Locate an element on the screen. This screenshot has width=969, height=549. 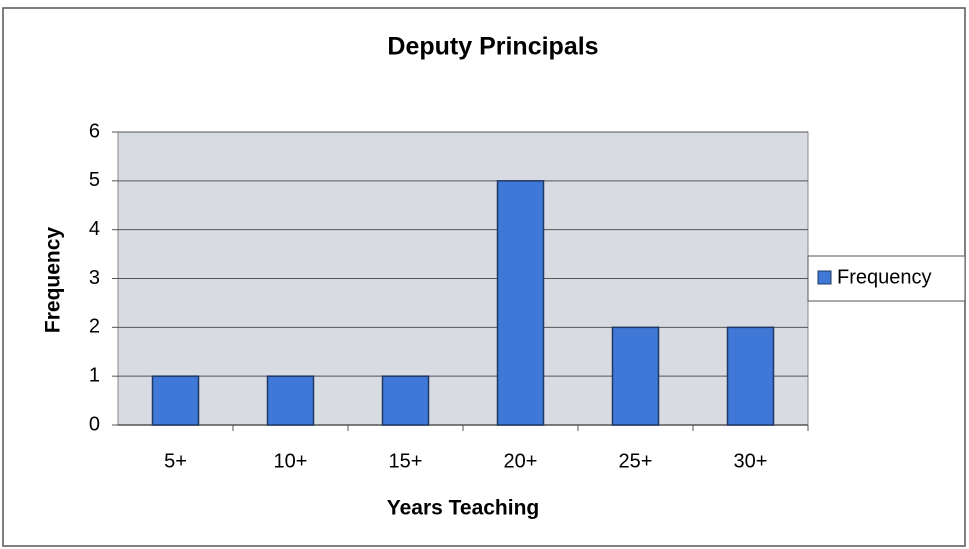
legend-swatch is located at coordinates (824, 277).